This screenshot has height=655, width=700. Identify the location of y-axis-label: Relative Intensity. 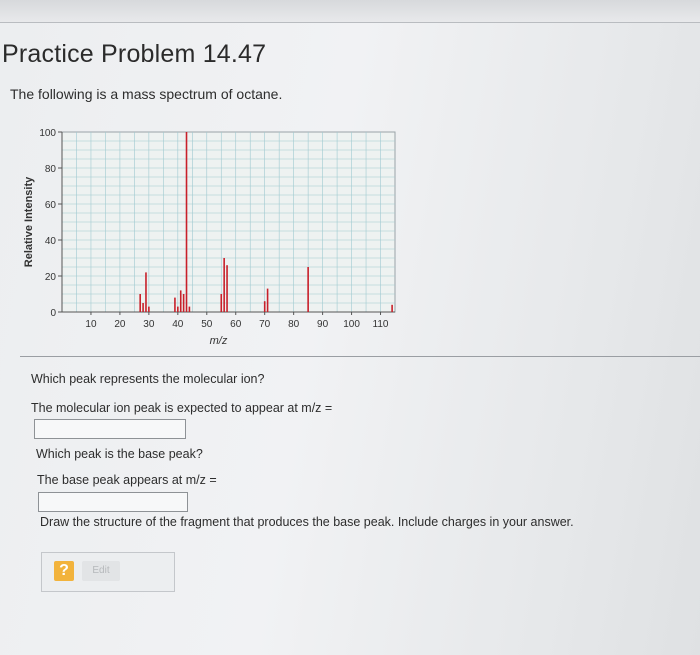
(29, 221).